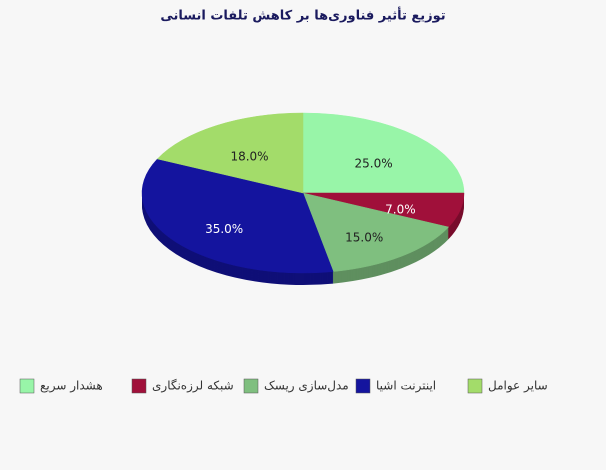  What do you see at coordinates (306, 386) in the screenshot?
I see `legend-label: مدل‌سازی ریسک` at bounding box center [306, 386].